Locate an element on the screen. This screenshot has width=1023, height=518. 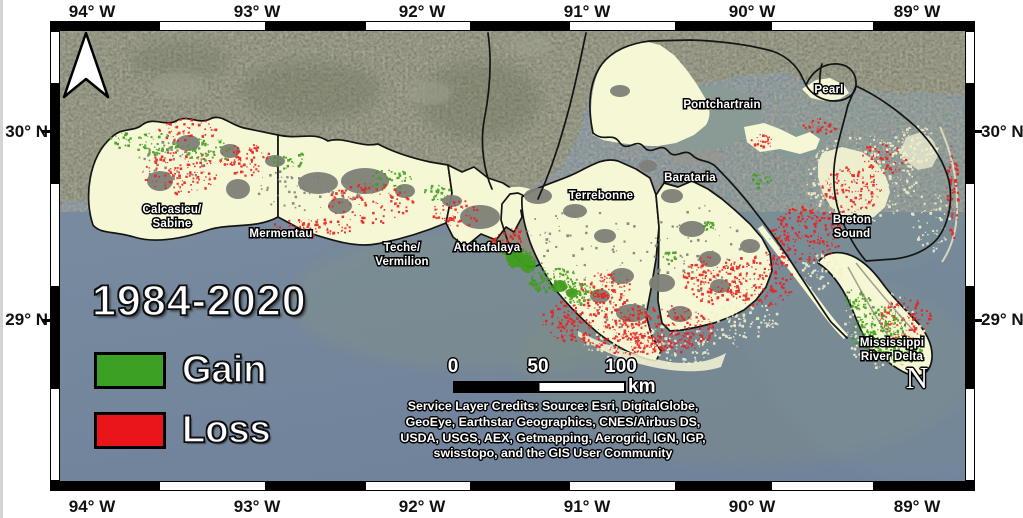
lat-label-right-29n: 29° N is located at coordinates (1002, 319).